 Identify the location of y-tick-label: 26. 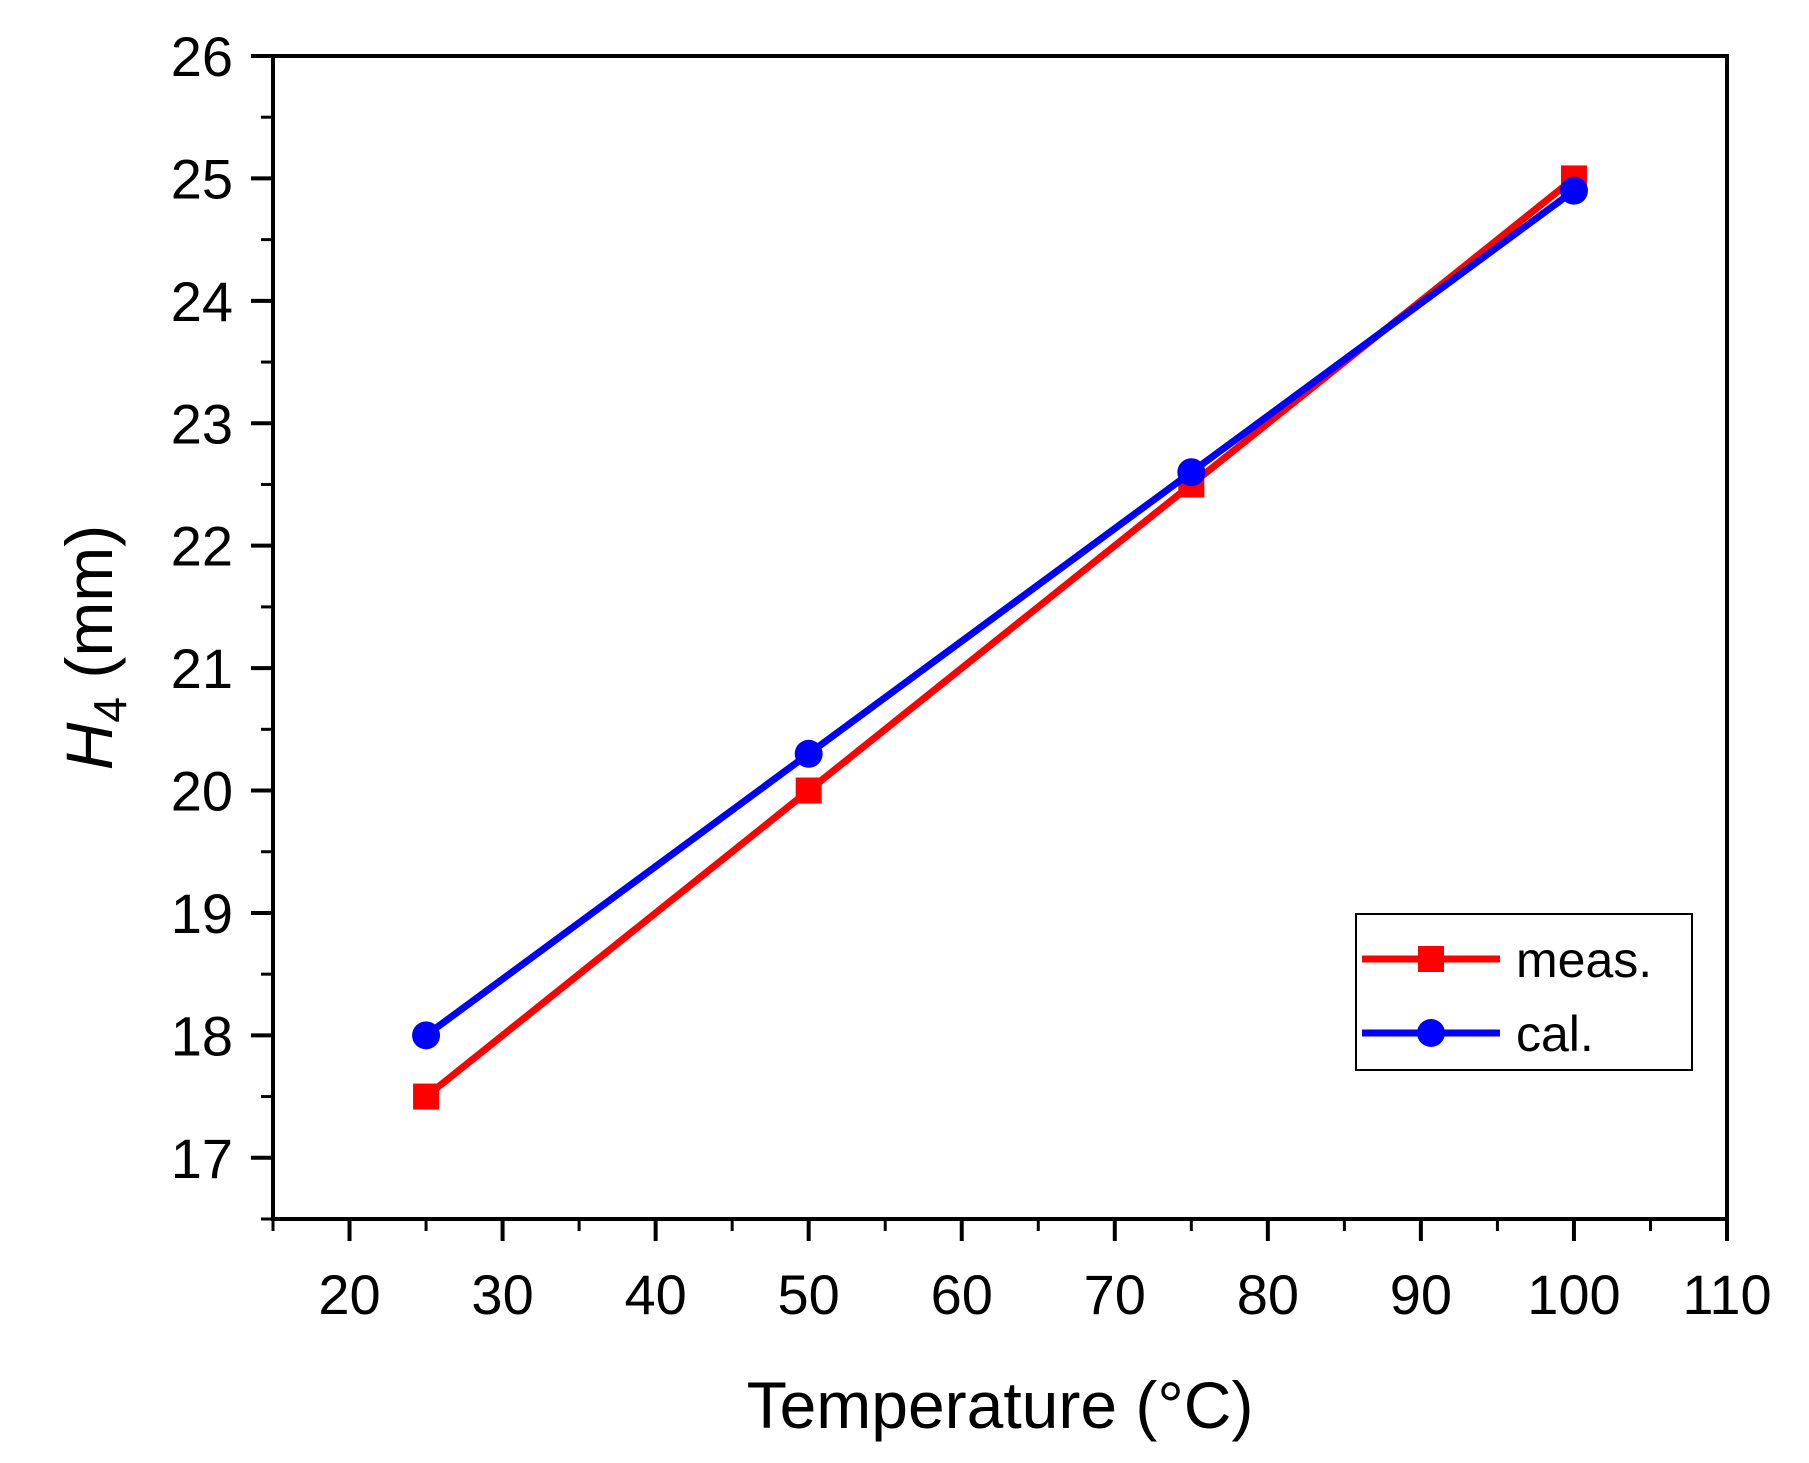
(202, 56).